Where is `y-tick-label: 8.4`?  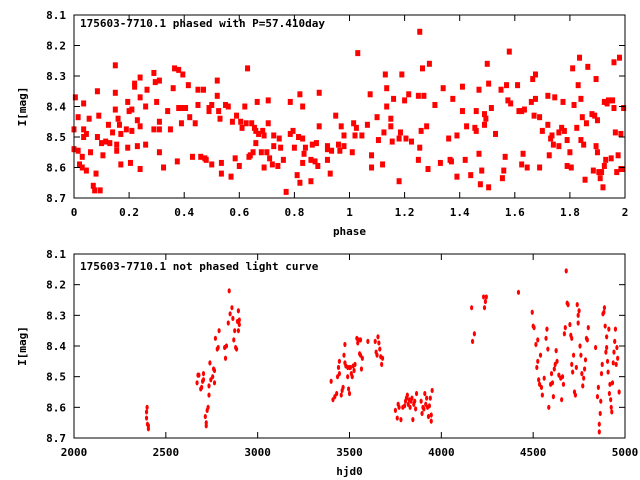 y-tick-label: 8.4 is located at coordinates (56, 346).